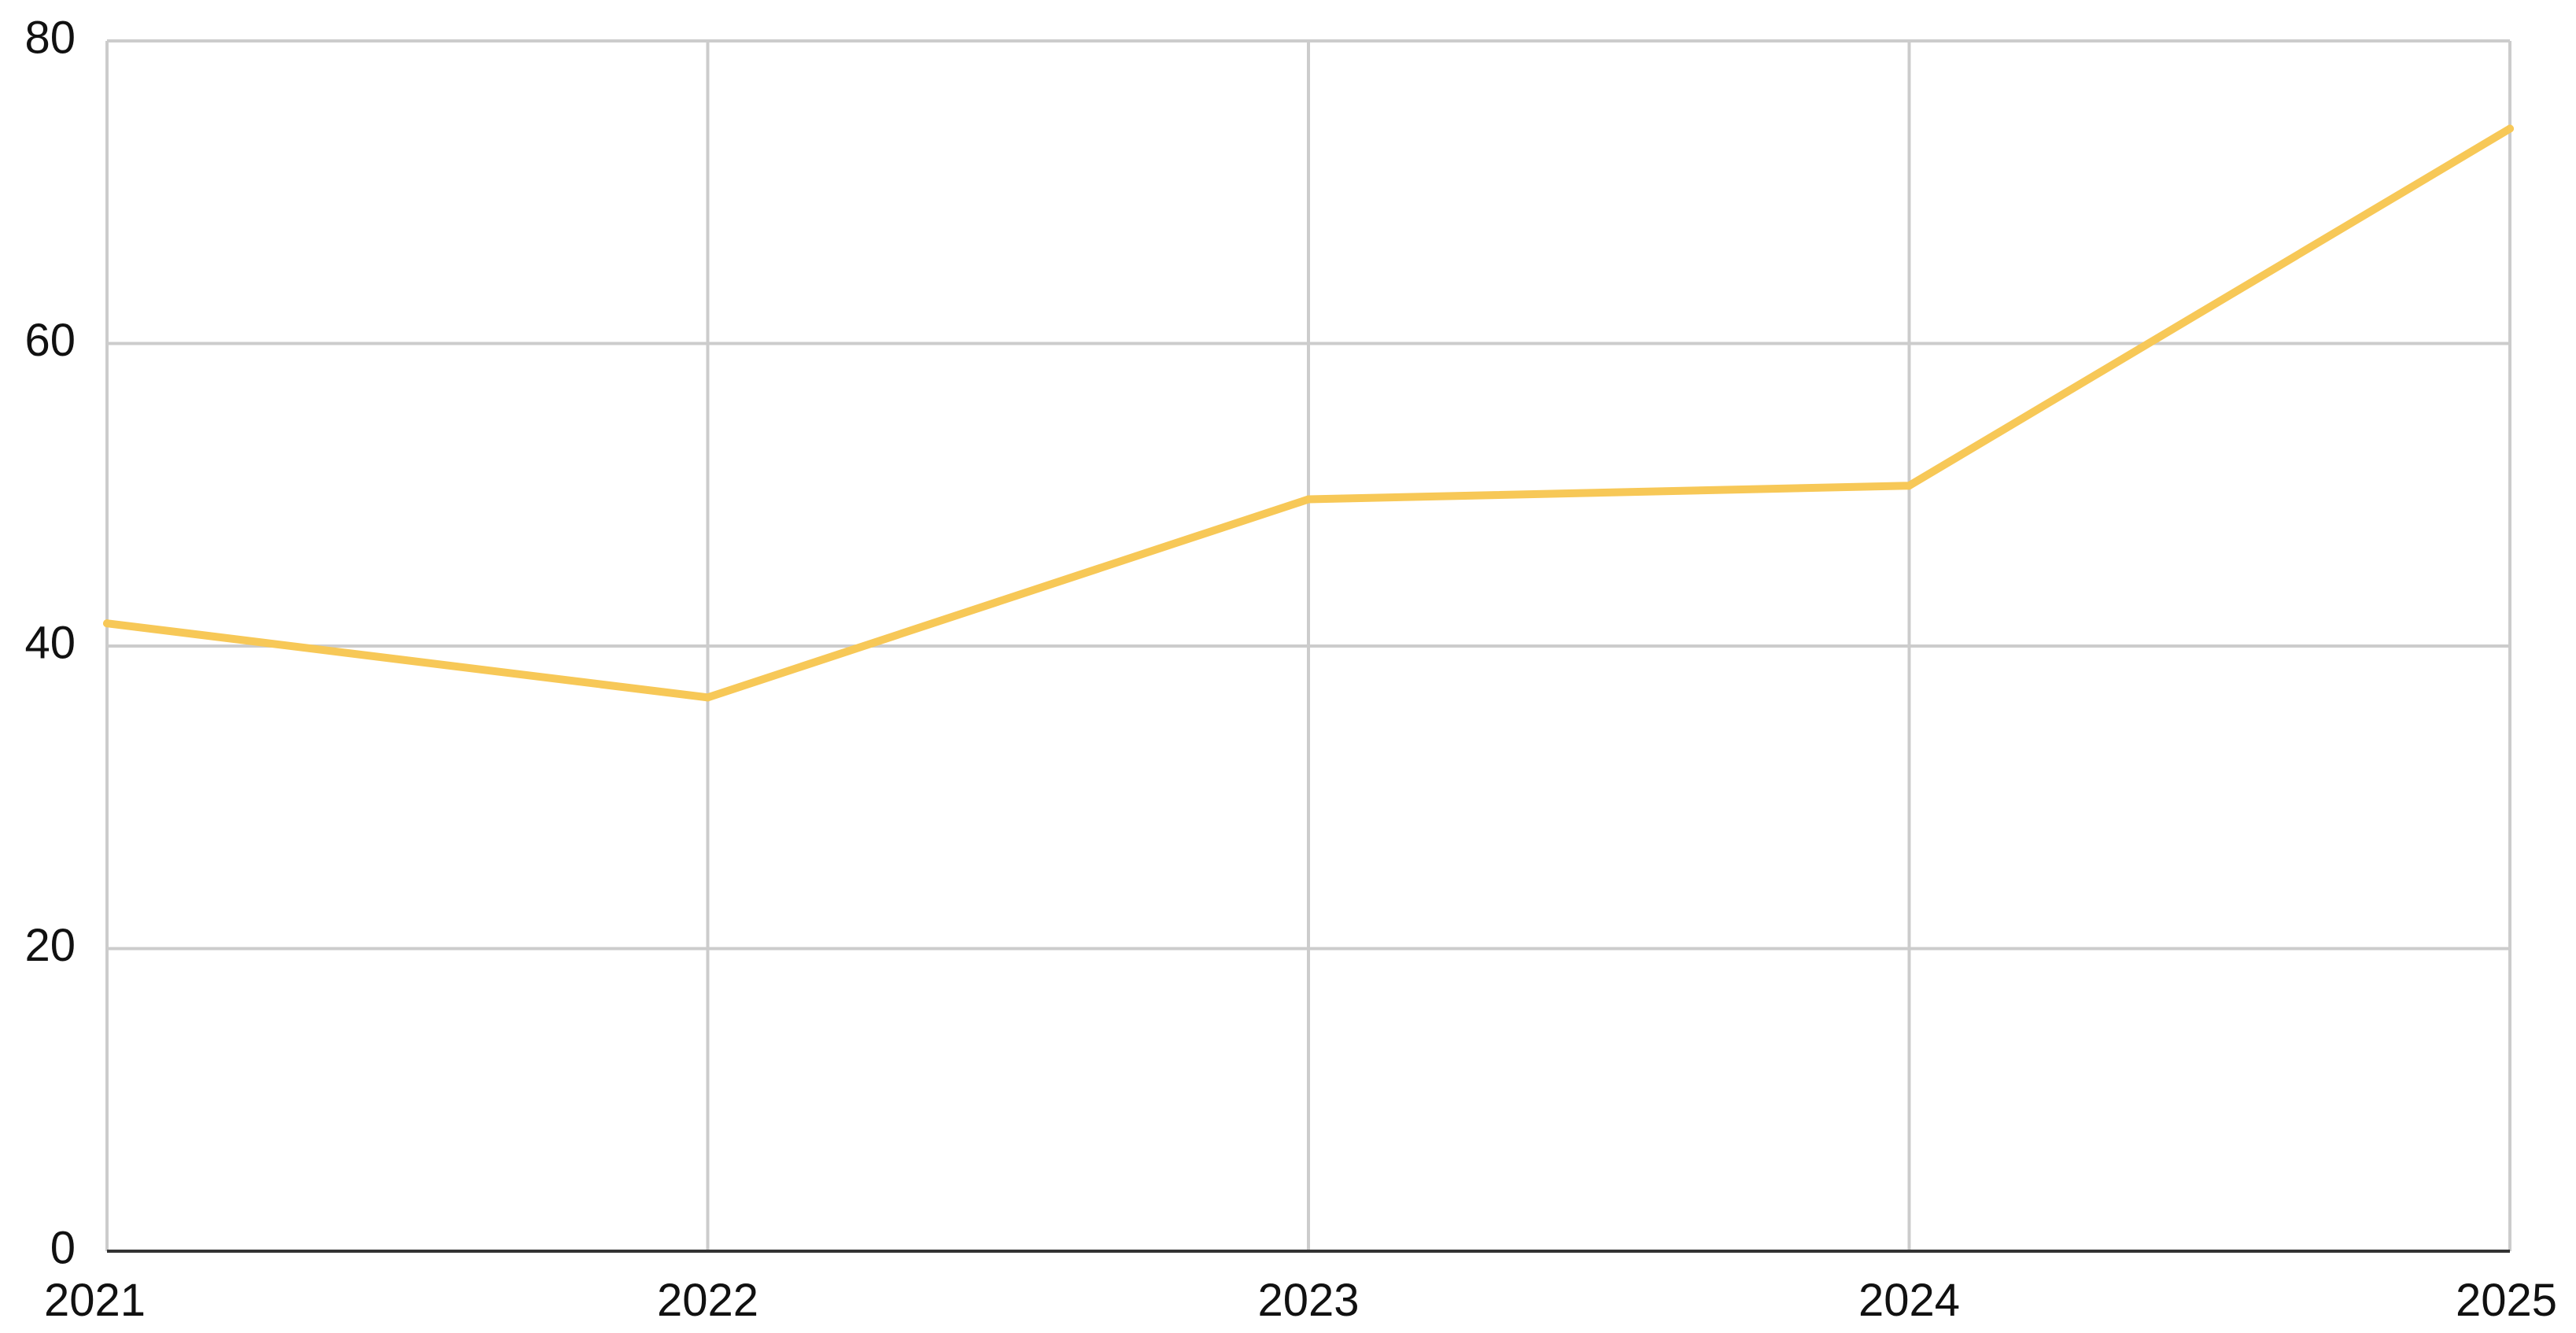 The width and height of the screenshot is (2576, 1333). Describe the element at coordinates (50, 37) in the screenshot. I see `y-tick-label: 80` at that location.